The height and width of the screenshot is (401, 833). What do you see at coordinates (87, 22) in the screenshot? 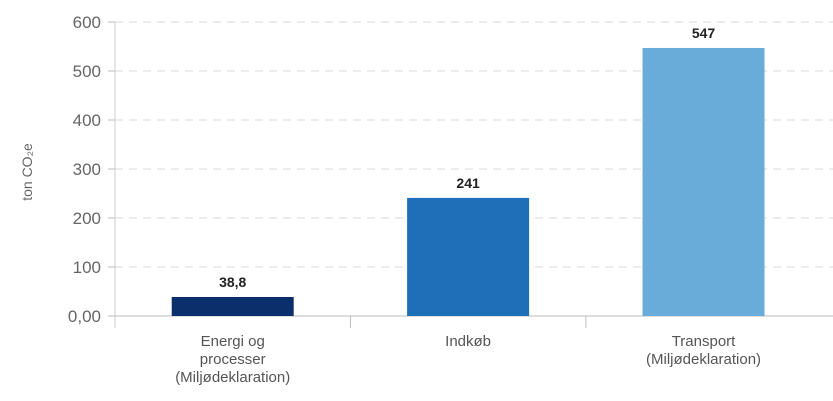
I see `y-tick-label: 600` at bounding box center [87, 22].